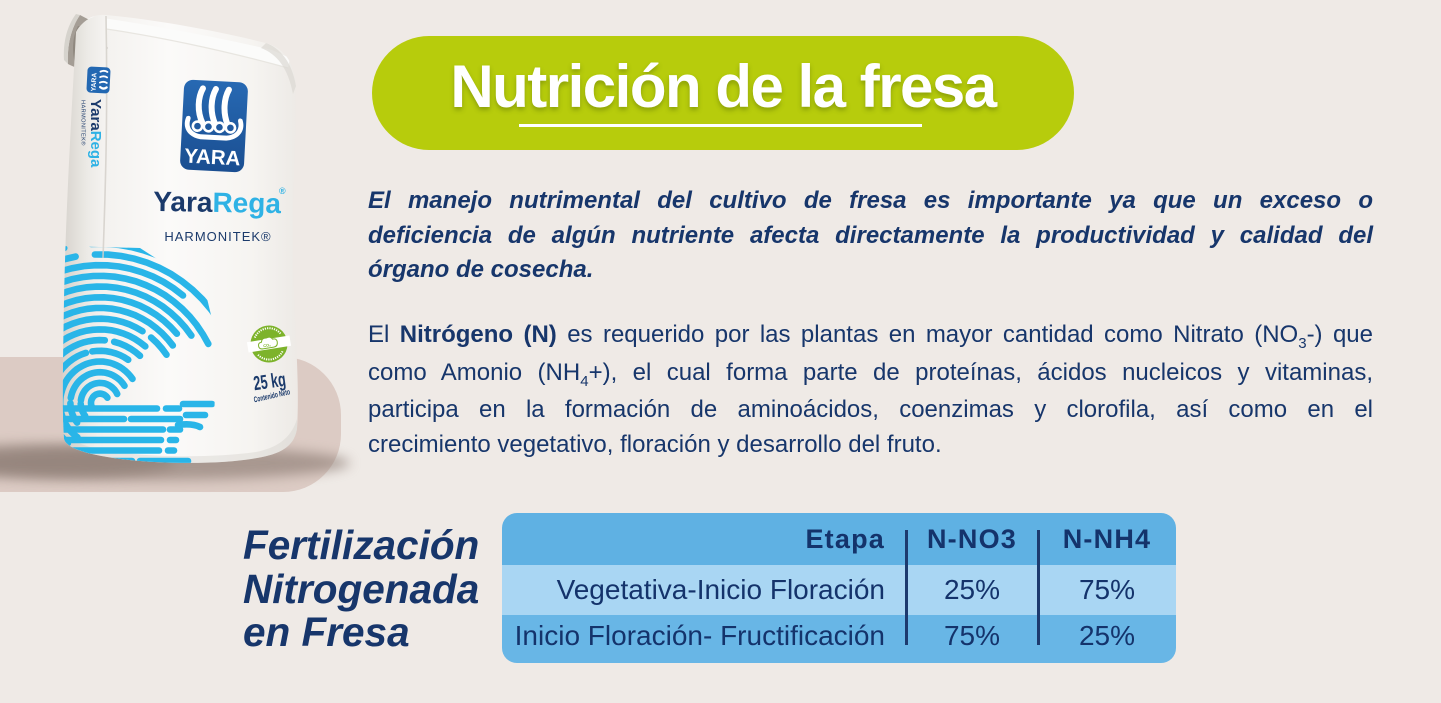 This screenshot has height=703, width=1441. Describe the element at coordinates (267, 345) in the screenshot. I see `svg-text: CO₂` at that location.